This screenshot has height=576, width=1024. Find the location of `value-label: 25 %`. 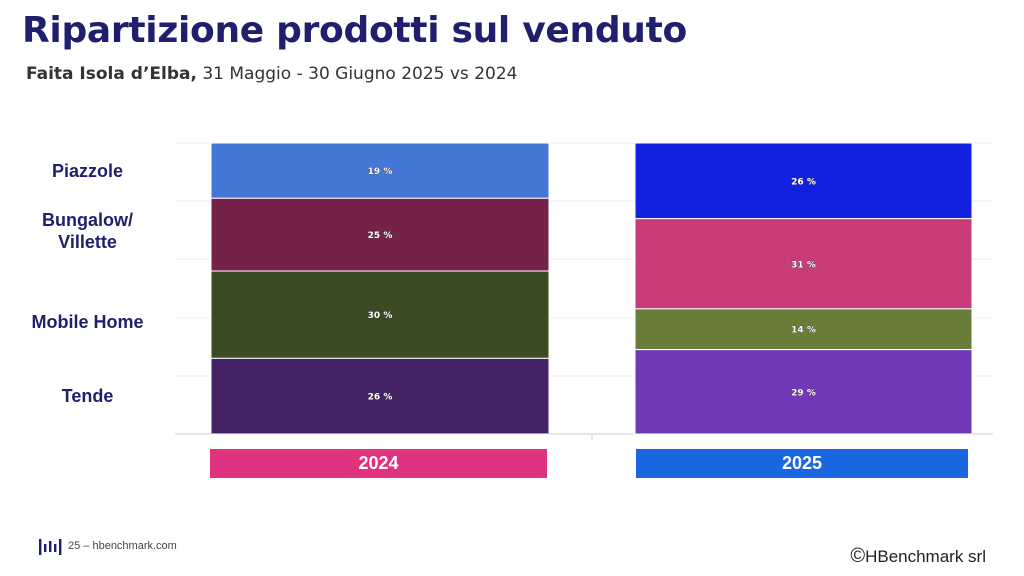

value-label: 25 % is located at coordinates (380, 236).